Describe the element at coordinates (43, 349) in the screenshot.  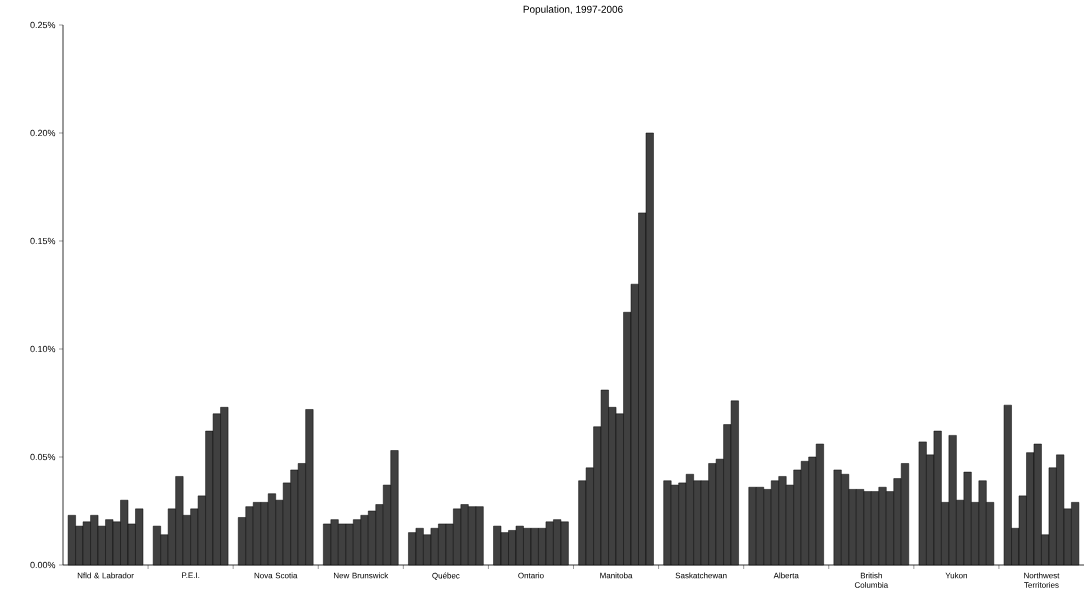
I see `y-tick-label: 0.10%` at that location.